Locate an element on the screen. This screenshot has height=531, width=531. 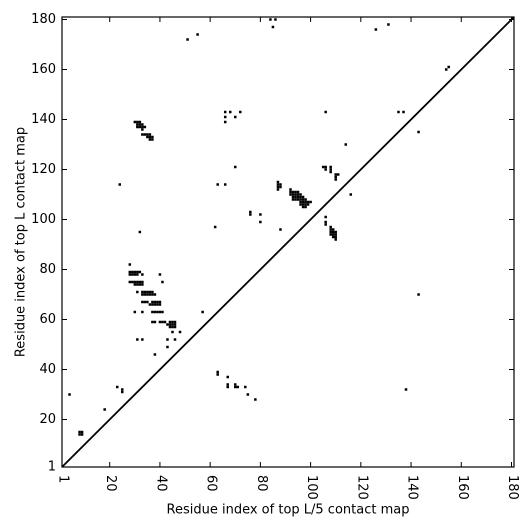
y-axis-label: Residue index of top L contact map is located at coordinates (21, 242).